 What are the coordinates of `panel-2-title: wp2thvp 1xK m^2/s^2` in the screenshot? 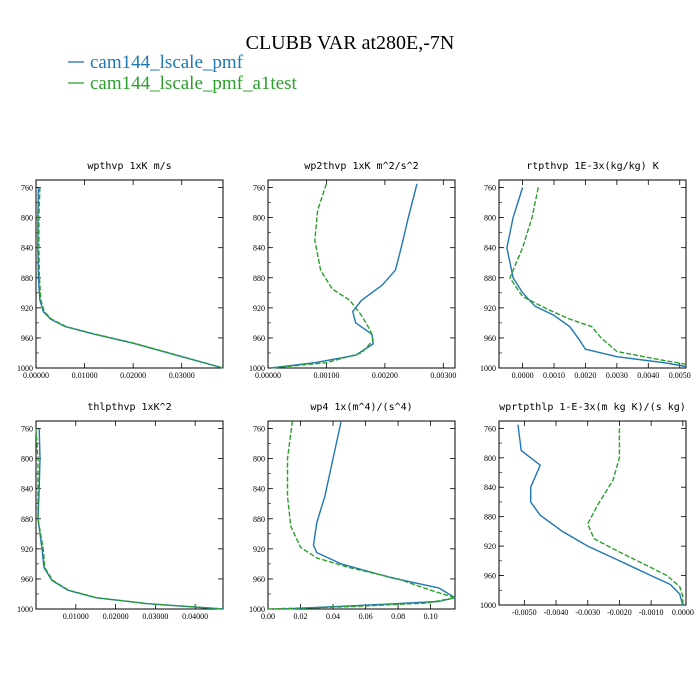 It's located at (361, 166).